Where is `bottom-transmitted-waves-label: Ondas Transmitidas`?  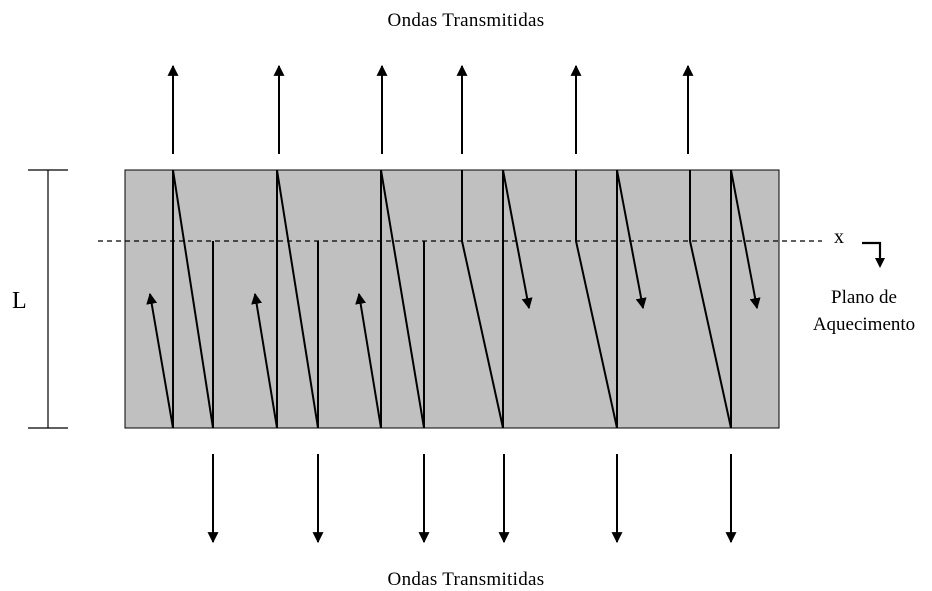 bottom-transmitted-waves-label: Ondas Transmitidas is located at coordinates (466, 579).